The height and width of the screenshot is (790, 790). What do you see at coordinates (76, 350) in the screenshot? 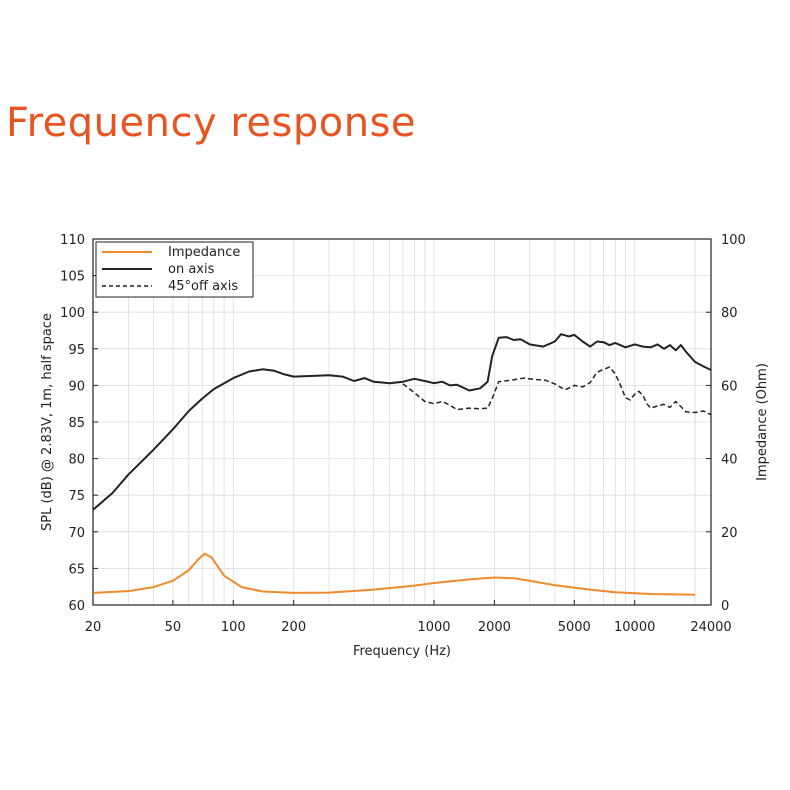
I see `left-y-tick-label: 95` at bounding box center [76, 350].